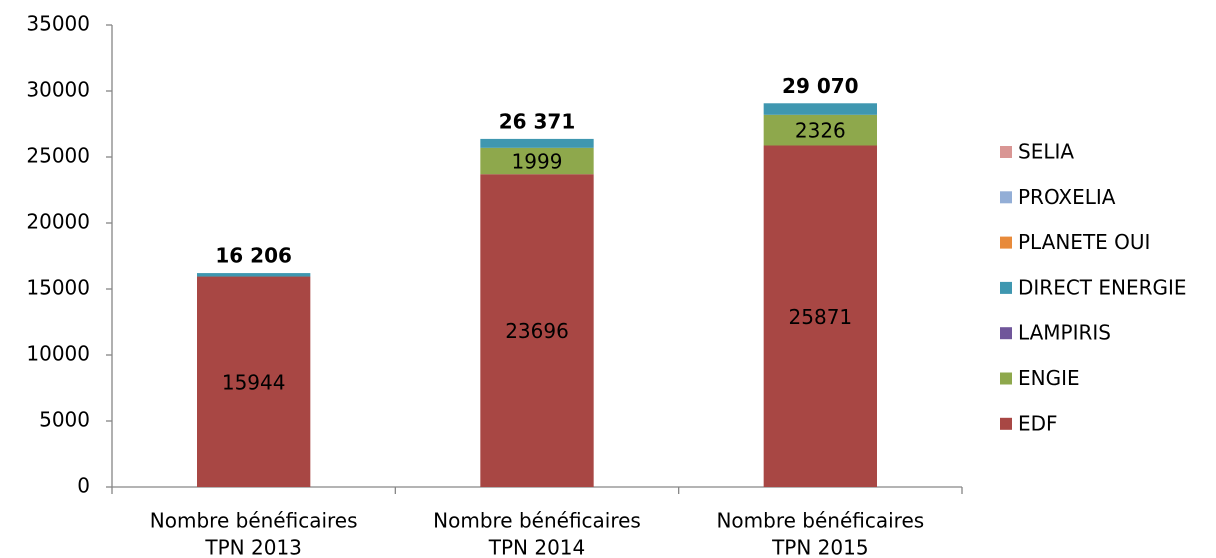  What do you see at coordinates (58, 90) in the screenshot?
I see `y-tick-label: 30000` at bounding box center [58, 90].